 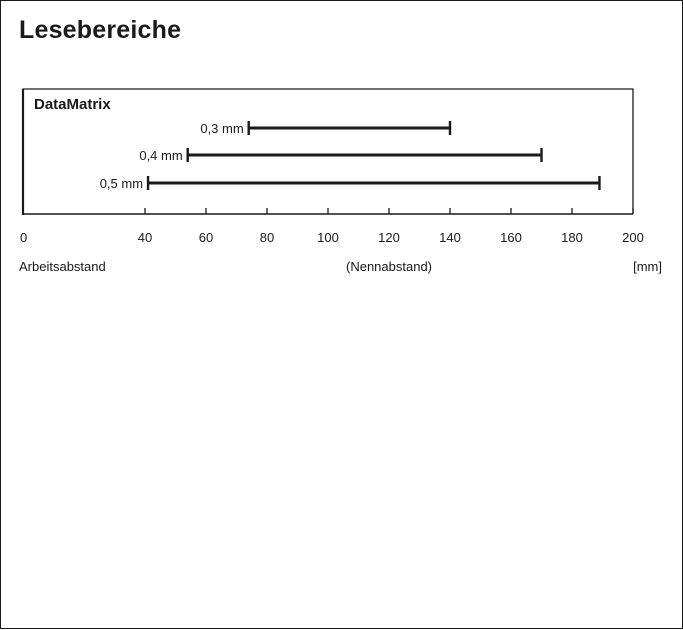 I want to click on range-bar: 0,5 mm, so click(x=350, y=183).